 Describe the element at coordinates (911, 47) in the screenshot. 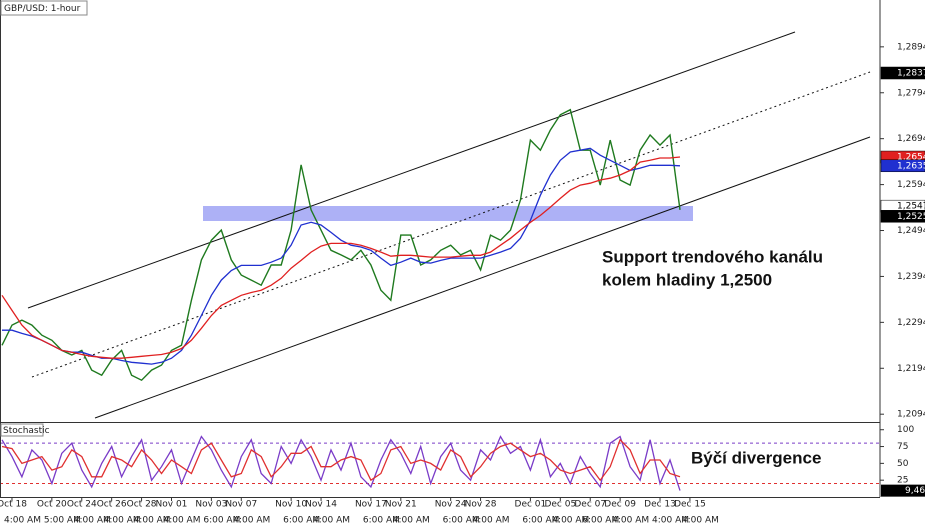

I see `y-tick-label: 1,2894` at that location.